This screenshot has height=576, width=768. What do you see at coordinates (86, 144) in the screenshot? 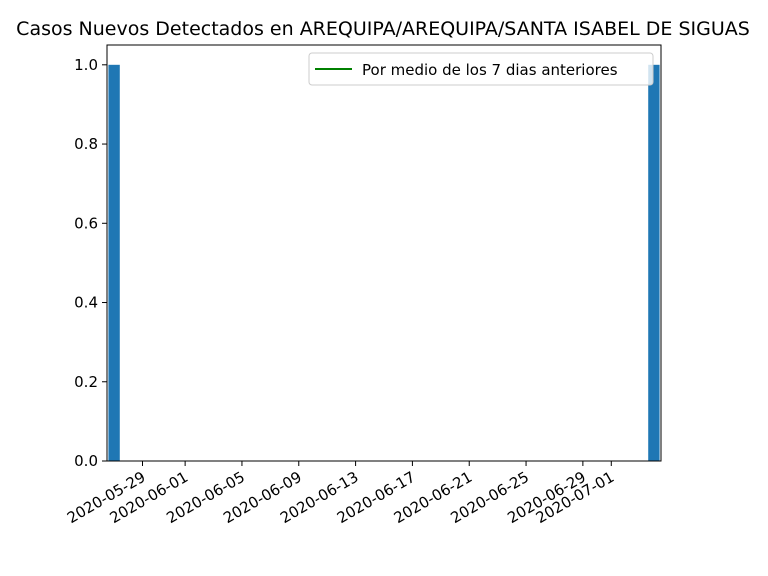
I see `y-tick-label: 0.8` at bounding box center [86, 144].